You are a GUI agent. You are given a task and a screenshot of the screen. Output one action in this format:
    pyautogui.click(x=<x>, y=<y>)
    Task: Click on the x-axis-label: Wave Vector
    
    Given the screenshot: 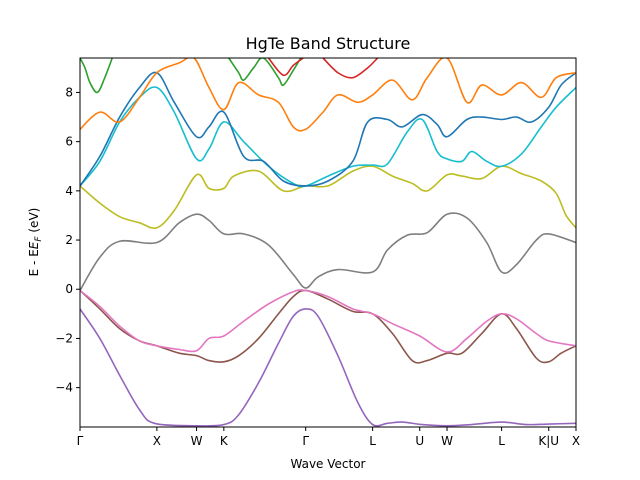 What is the action you would take?
    pyautogui.click(x=328, y=464)
    